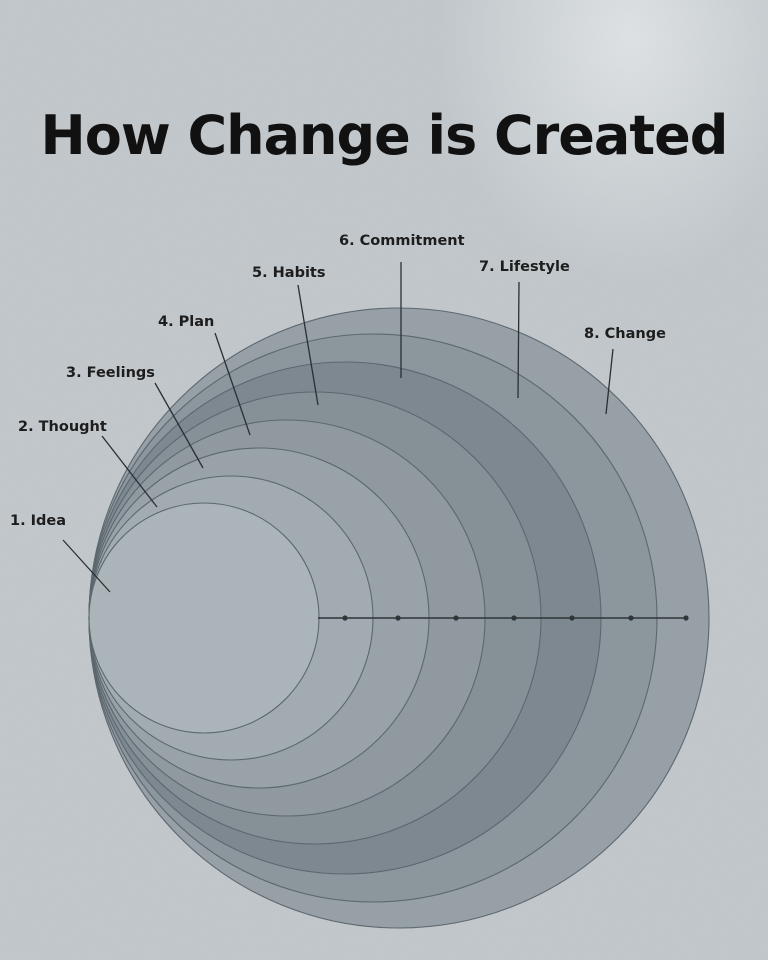 The image size is (768, 960). I want to click on stage-label-1: 1. Idea, so click(38, 521).